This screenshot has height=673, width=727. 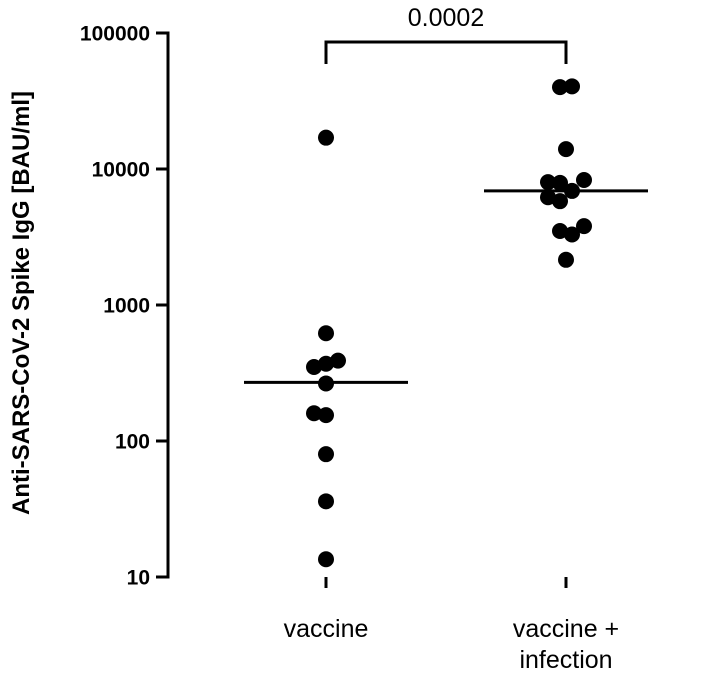 What do you see at coordinates (115, 34) in the screenshot?
I see `y-tick-label: 100000` at bounding box center [115, 34].